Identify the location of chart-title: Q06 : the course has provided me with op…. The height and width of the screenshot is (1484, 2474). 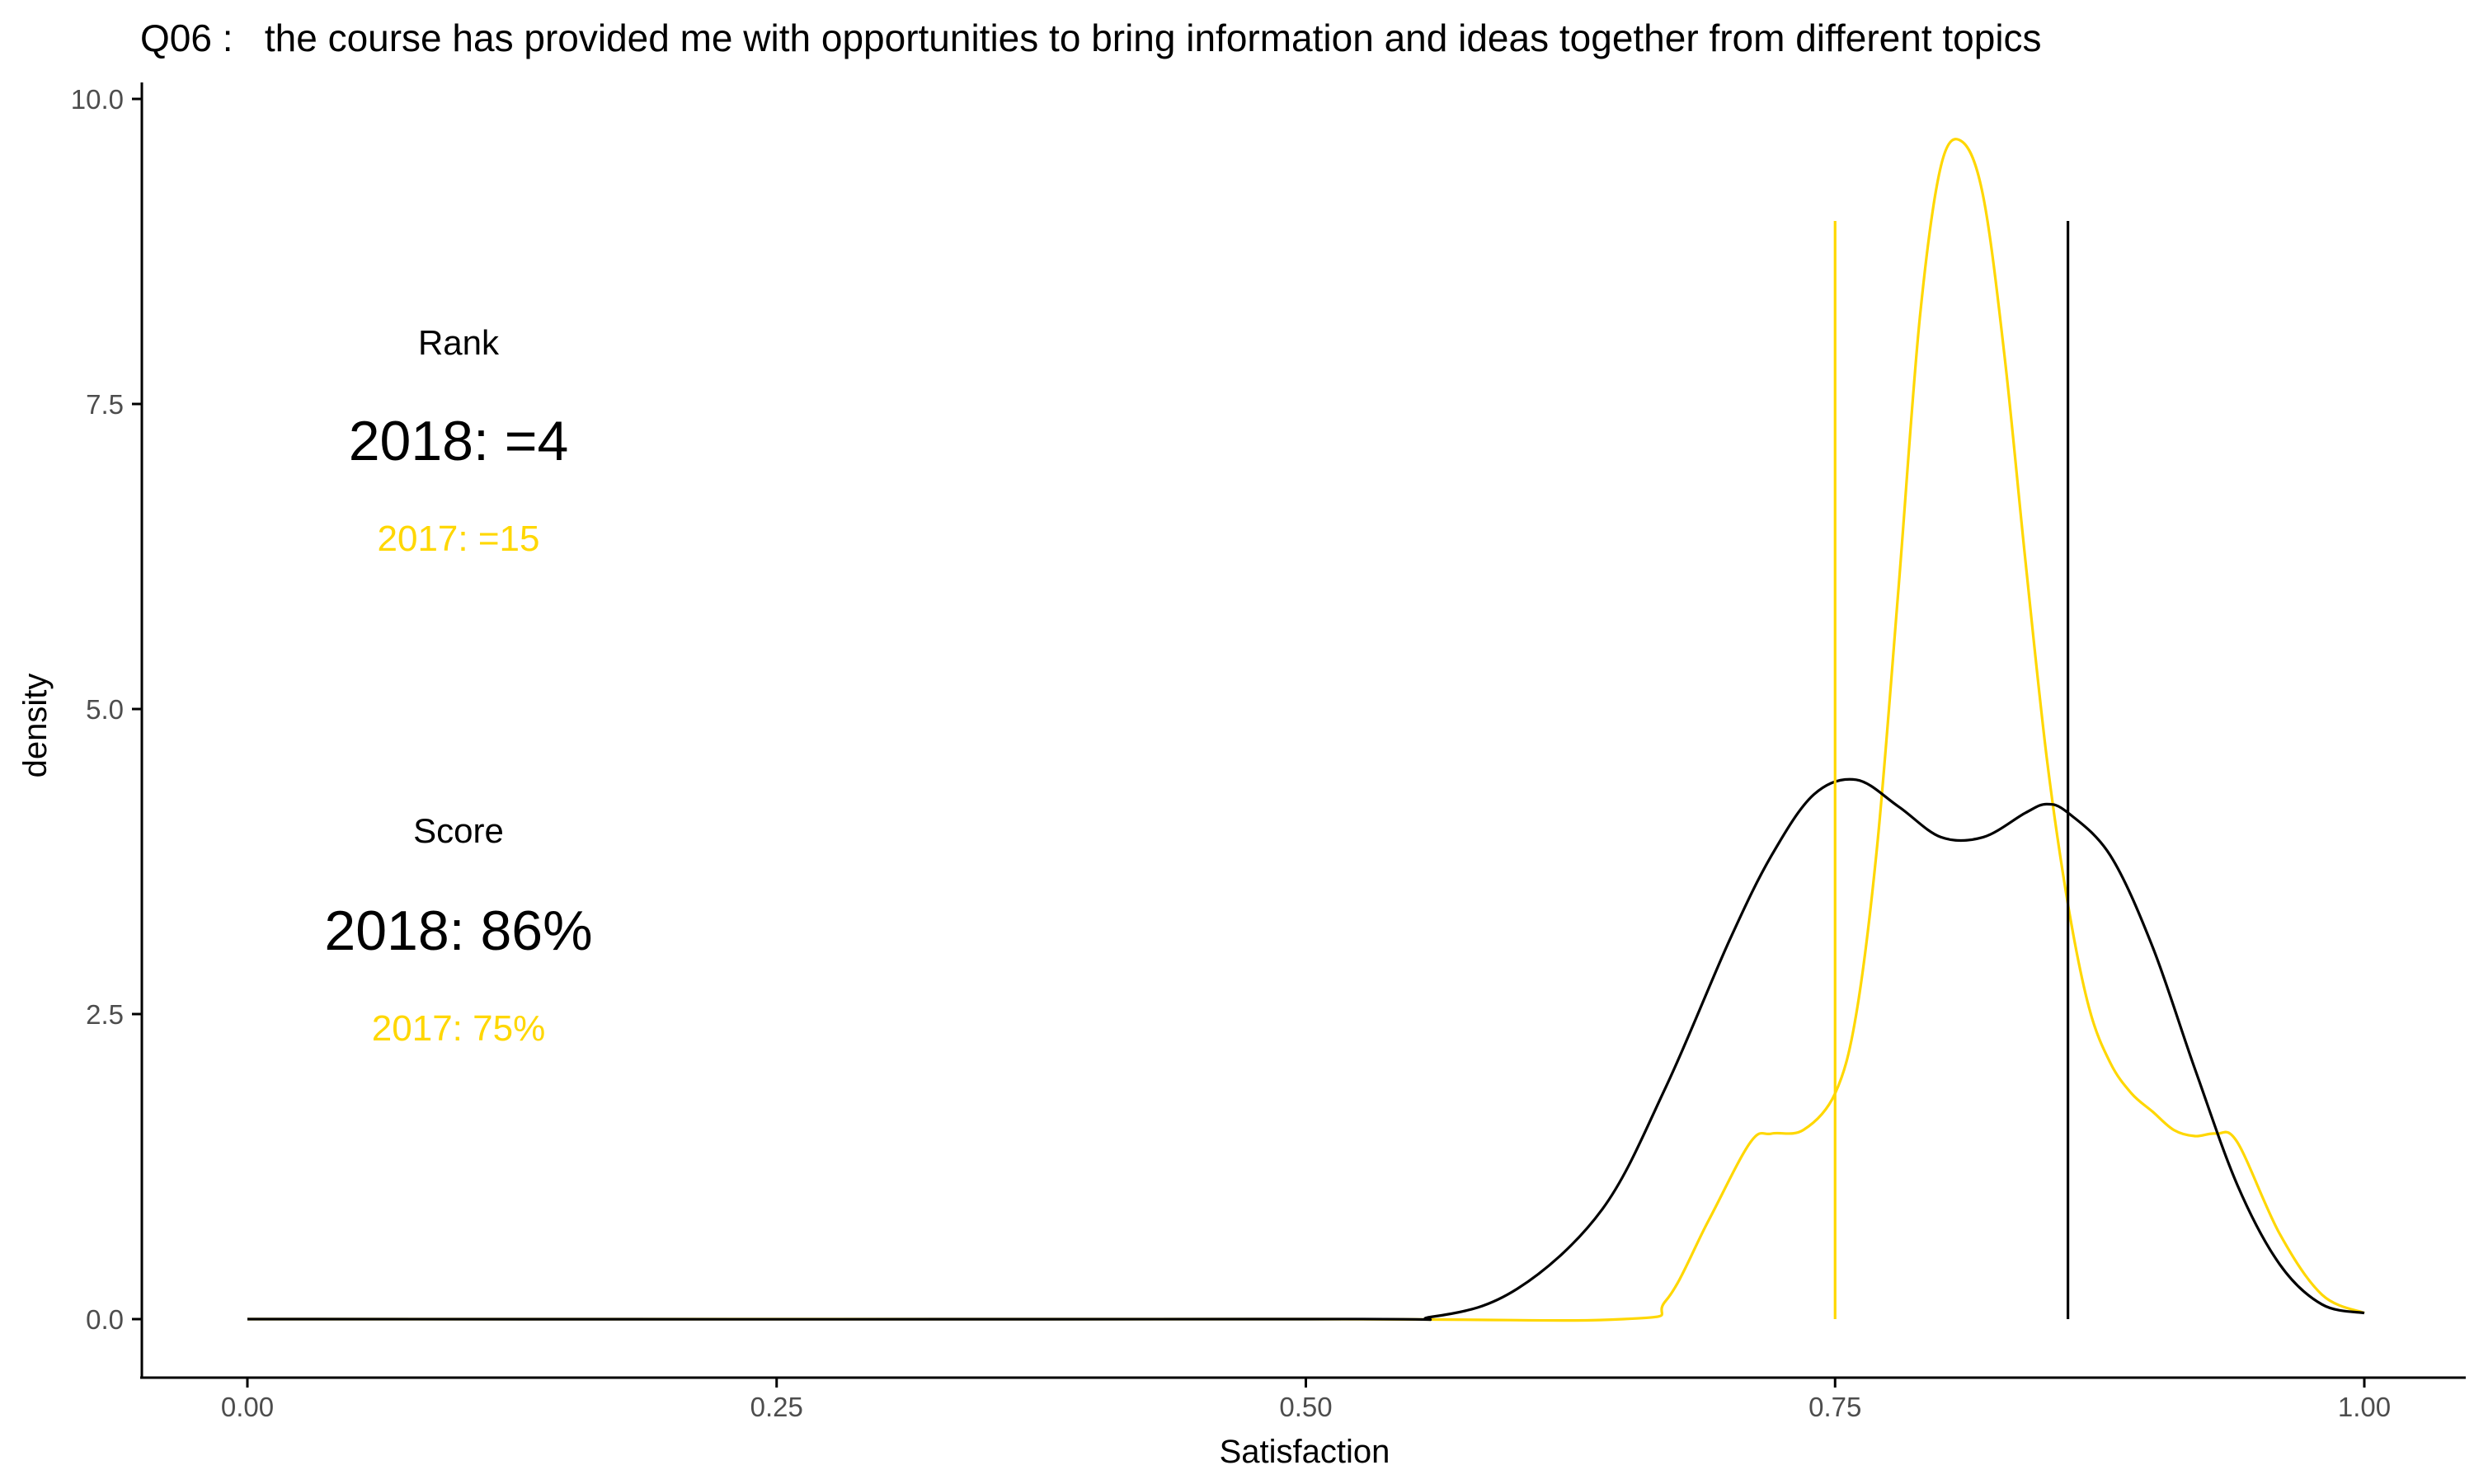
(1091, 37).